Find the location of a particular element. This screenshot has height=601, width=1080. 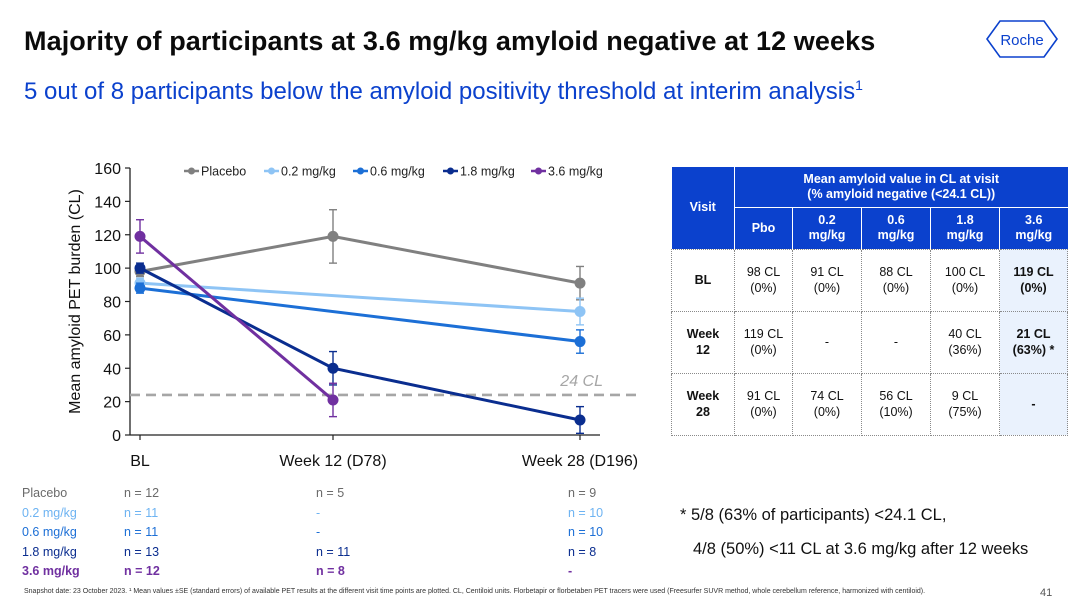

value-cell: 40 CL (36%) is located at coordinates (965, 342).